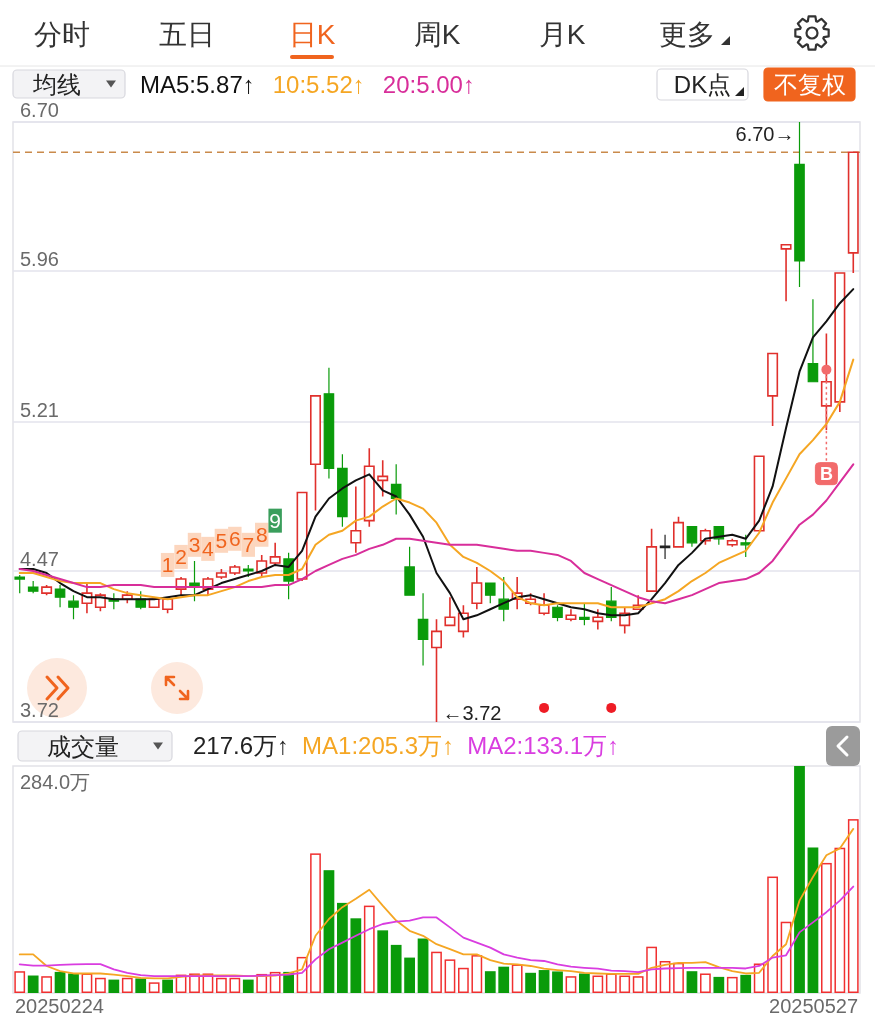 This screenshot has width=875, height=1024. What do you see at coordinates (56, 84) in the screenshot?
I see `legend-title: 均线` at bounding box center [56, 84].